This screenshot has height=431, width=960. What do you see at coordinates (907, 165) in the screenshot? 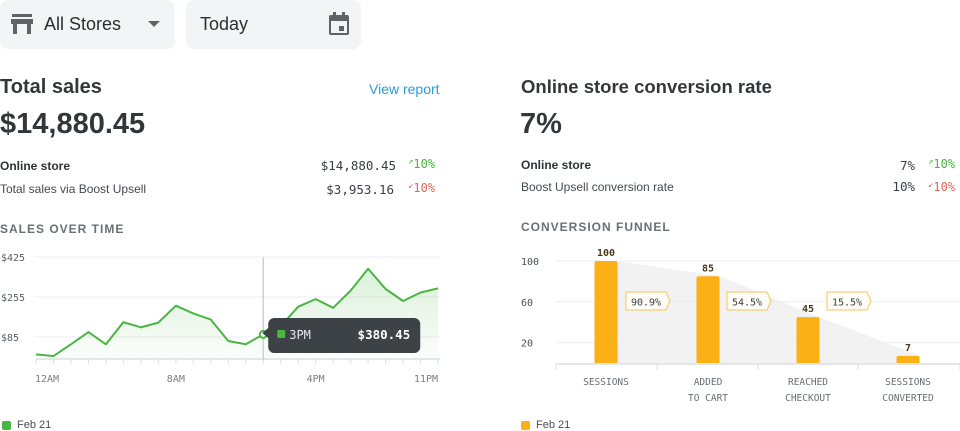
I see `online-store-conv-value: 7%` at bounding box center [907, 165].